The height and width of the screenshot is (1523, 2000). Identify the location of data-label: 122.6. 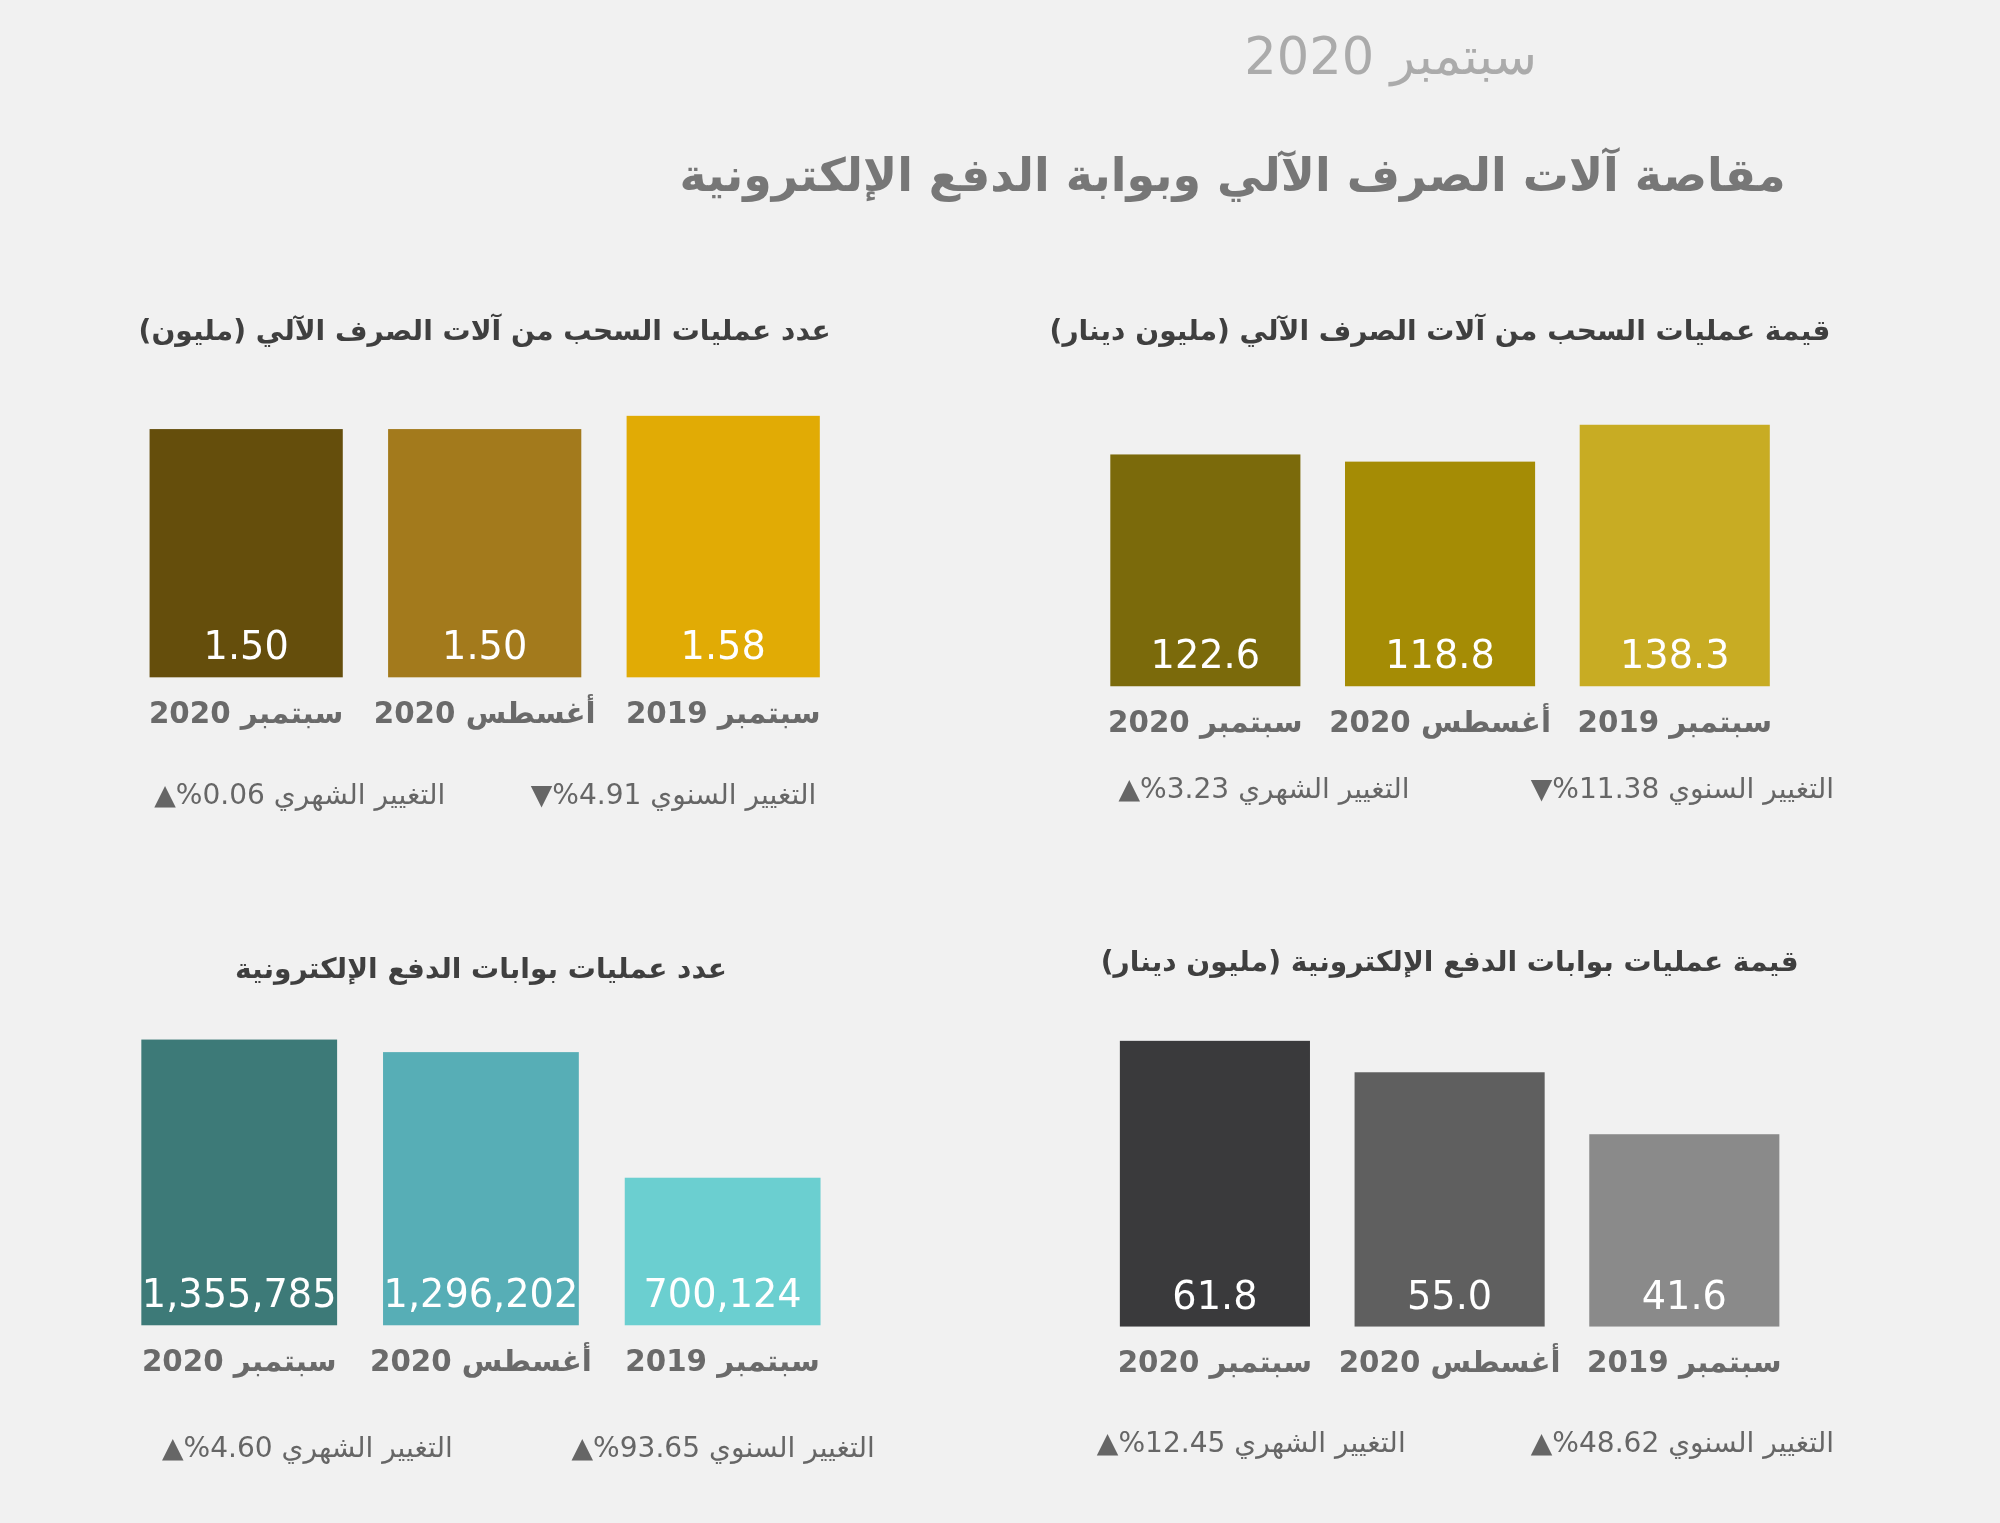
(1205, 655).